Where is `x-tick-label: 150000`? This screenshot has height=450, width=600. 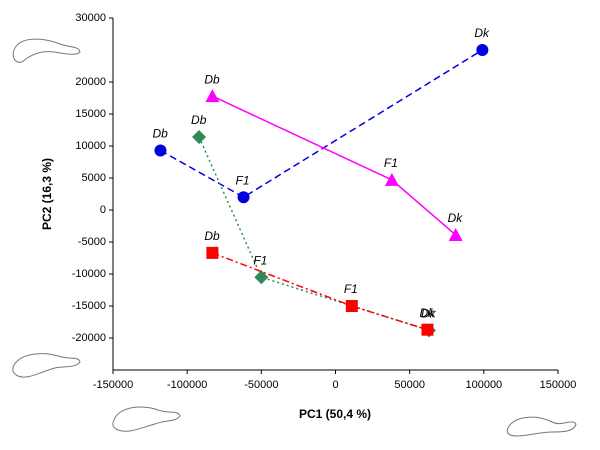 x-tick-label: 150000 is located at coordinates (558, 385).